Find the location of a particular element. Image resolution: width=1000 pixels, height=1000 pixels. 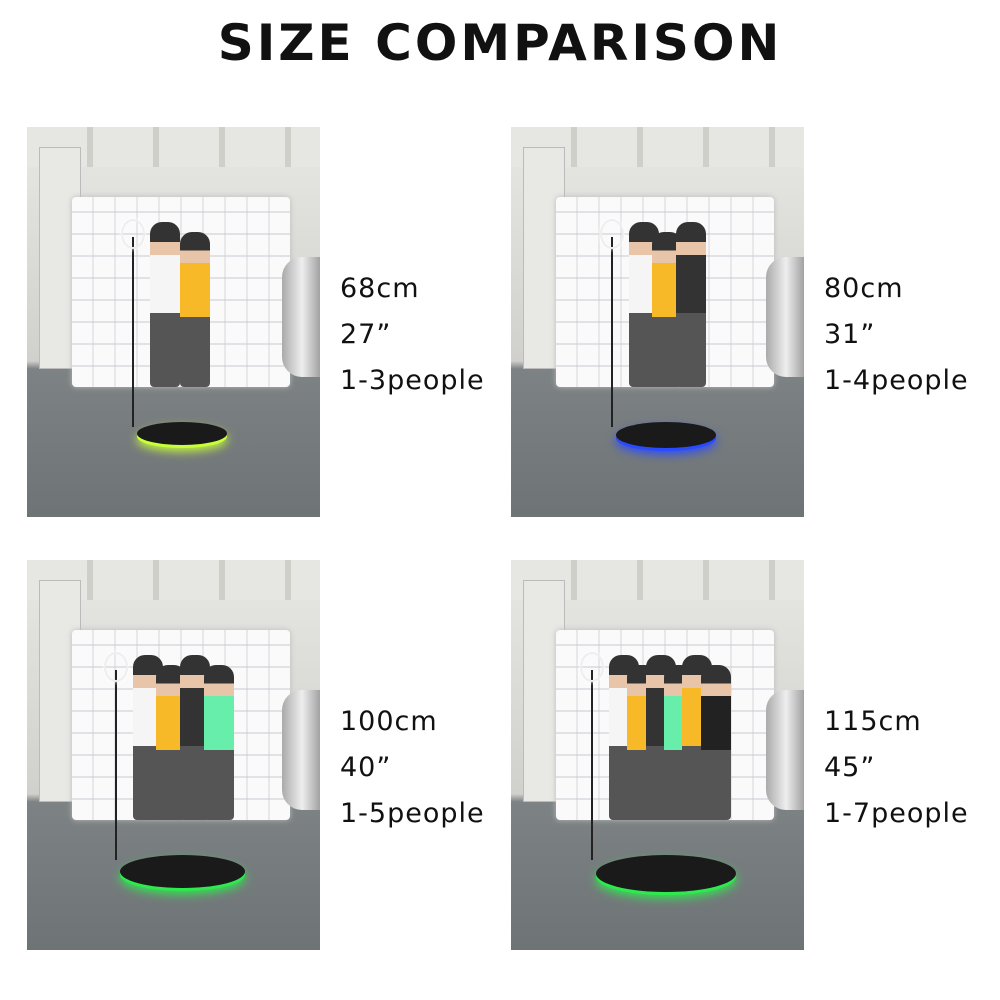

size-cm: 80cm is located at coordinates (864, 288).